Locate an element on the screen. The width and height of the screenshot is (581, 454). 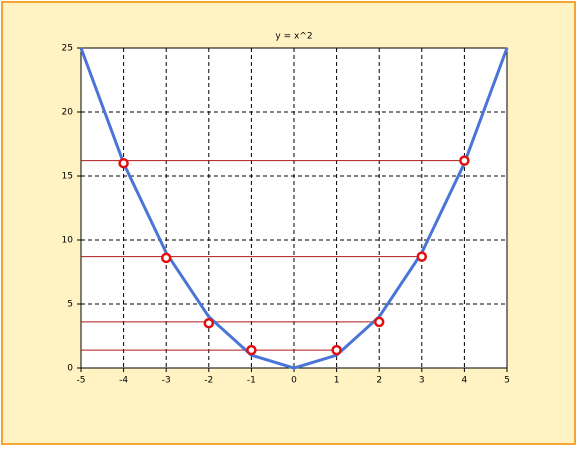
y-tick-label: 15 is located at coordinates (67, 177).